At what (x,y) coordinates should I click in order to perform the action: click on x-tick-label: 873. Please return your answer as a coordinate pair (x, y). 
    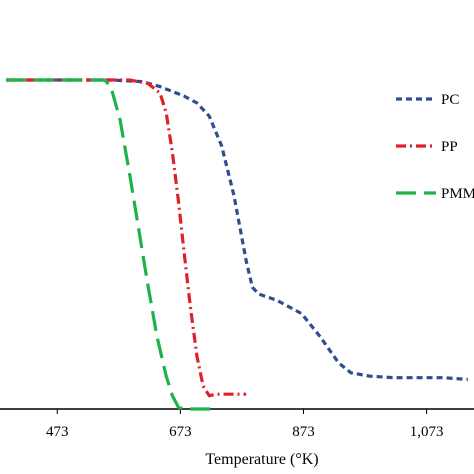
    Looking at the image, I should click on (303, 432).